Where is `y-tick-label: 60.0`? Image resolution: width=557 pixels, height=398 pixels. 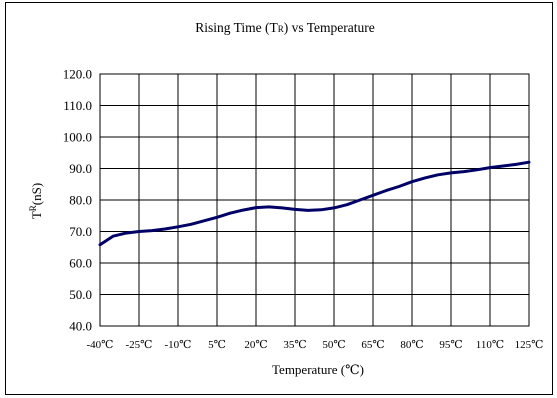 y-tick-label: 60.0 is located at coordinates (80, 263).